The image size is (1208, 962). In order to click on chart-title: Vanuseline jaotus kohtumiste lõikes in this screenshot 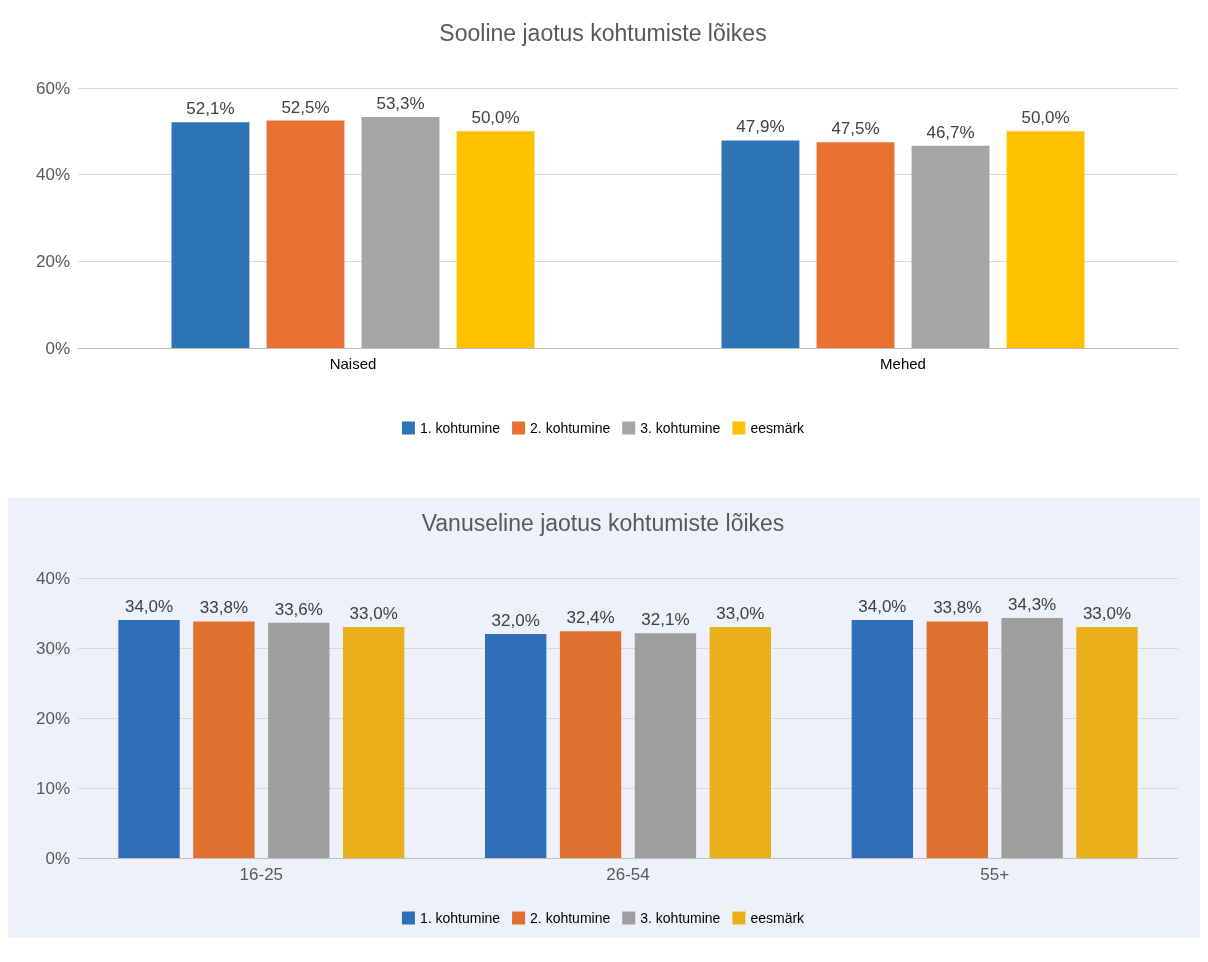, I will do `click(603, 522)`.